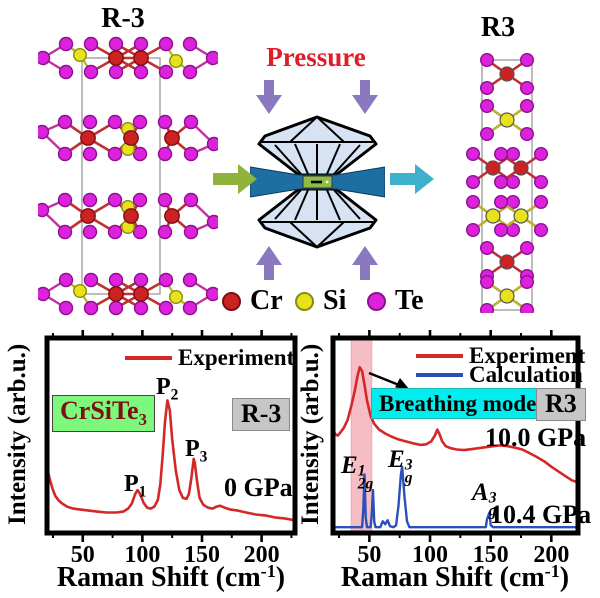 The height and width of the screenshot is (598, 600). I want to click on right-chart-legend-experiment: Experiment, so click(500, 356).